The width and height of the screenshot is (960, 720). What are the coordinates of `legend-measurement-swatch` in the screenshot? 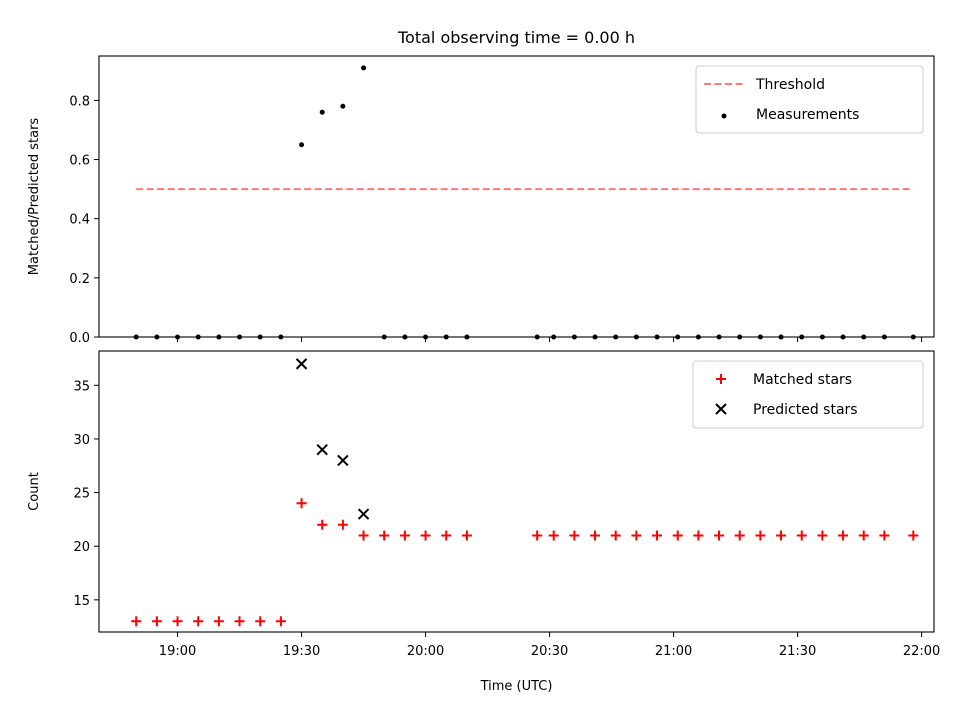 It's located at (724, 116).